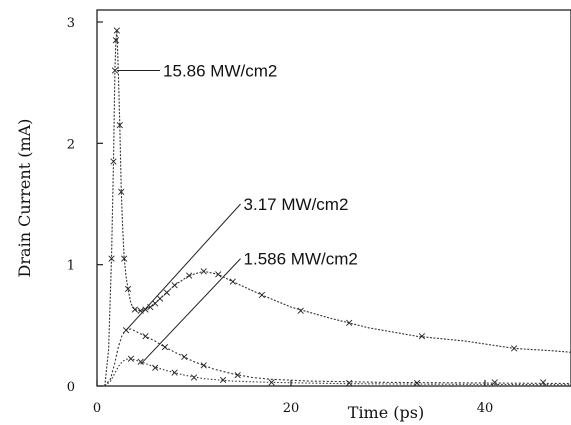  I want to click on series-annotation-label: 1.586 MW/cm2, so click(301, 259).